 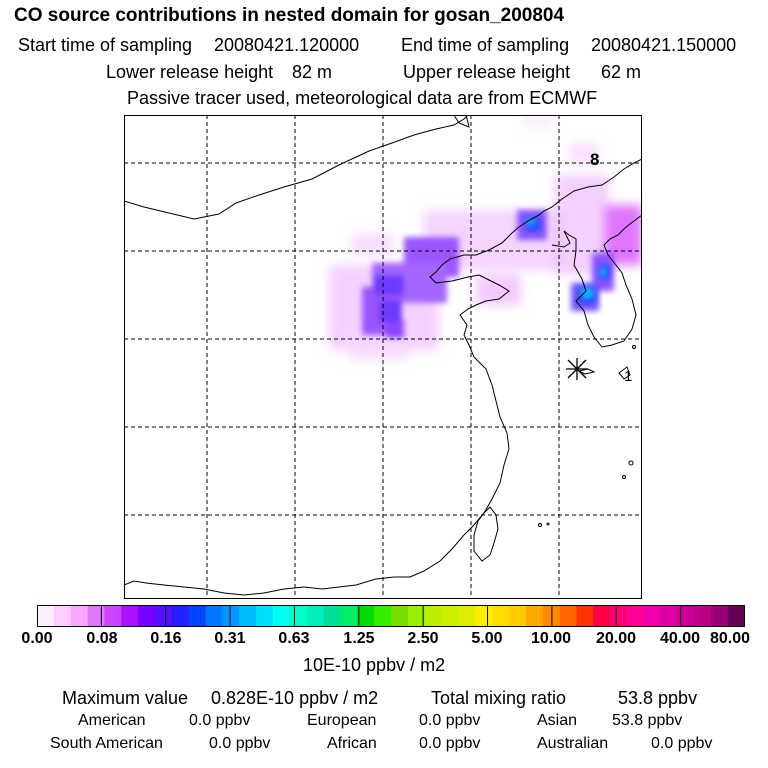 I want to click on colorbar-unit: 10E-10 ppbv / m2, so click(x=374, y=665).